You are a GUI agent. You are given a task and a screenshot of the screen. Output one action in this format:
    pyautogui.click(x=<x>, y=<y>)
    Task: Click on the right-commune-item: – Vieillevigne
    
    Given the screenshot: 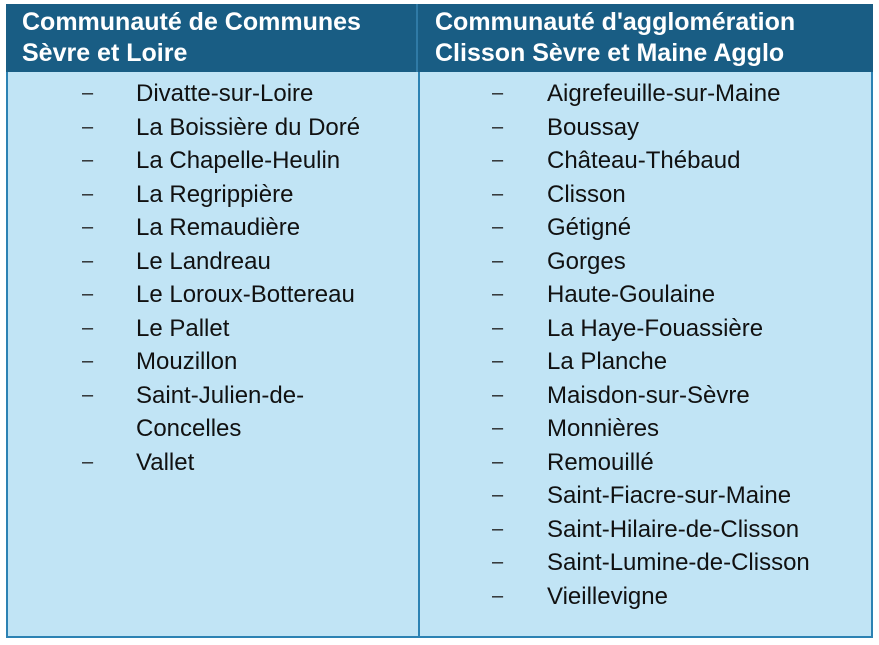 What is the action you would take?
    pyautogui.click(x=645, y=597)
    